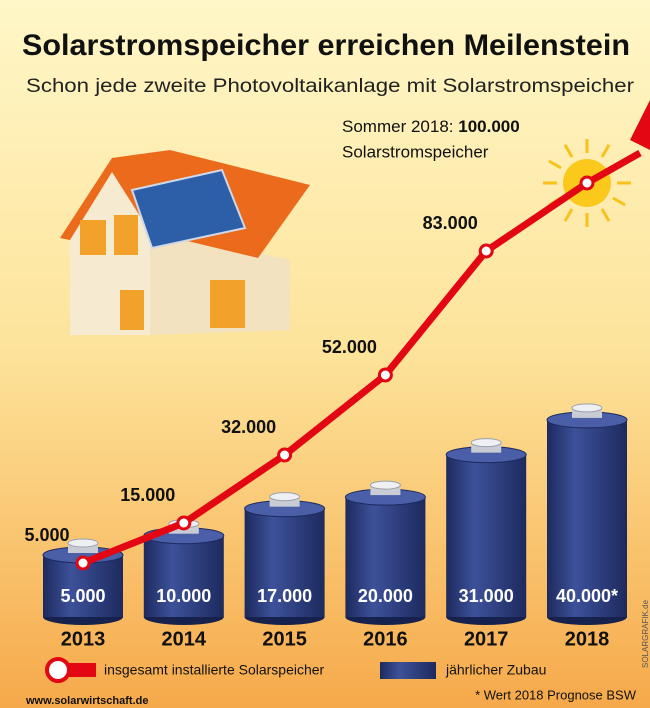 This screenshot has height=708, width=650. I want to click on bar-value-label: 40.000*, so click(587, 596).